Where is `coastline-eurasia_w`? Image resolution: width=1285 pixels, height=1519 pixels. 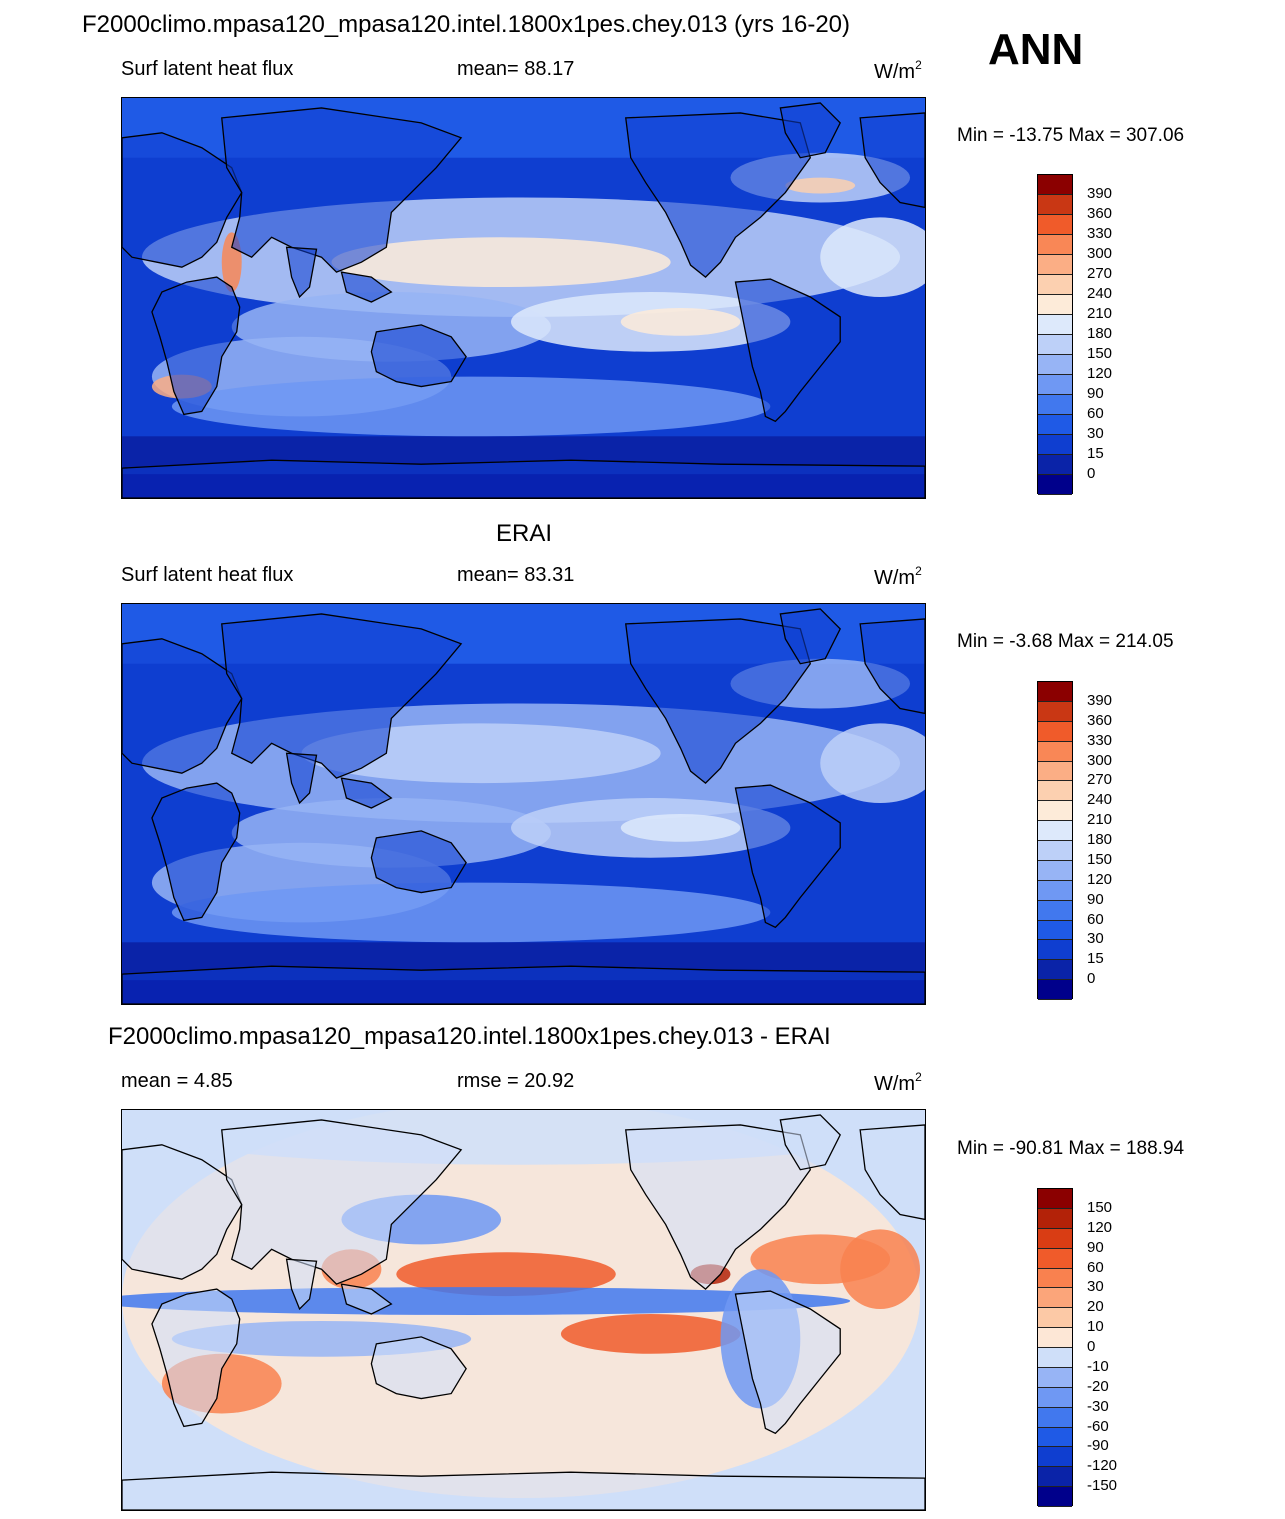 coastline-eurasia_w is located at coordinates (182, 706).